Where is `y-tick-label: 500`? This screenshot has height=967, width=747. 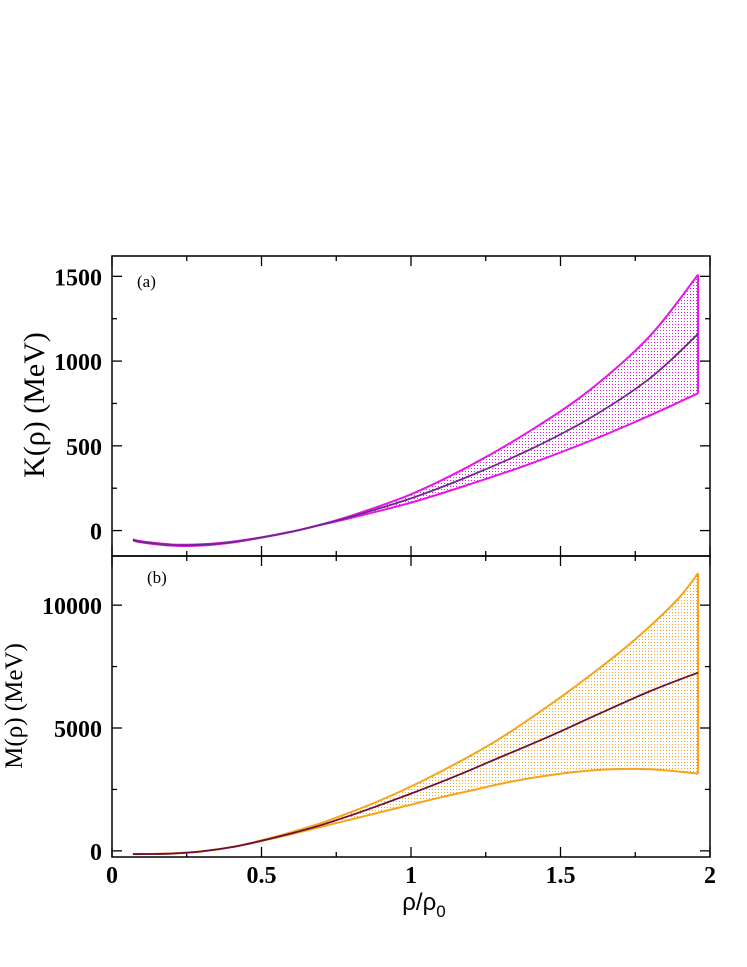
y-tick-label: 500 is located at coordinates (84, 448).